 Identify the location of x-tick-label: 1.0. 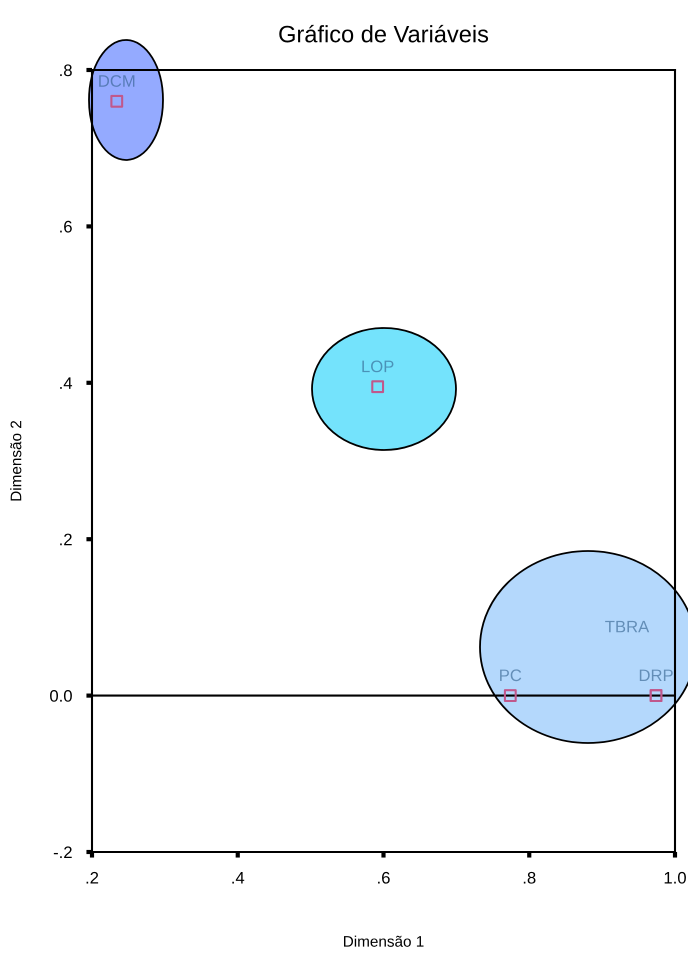
(675, 878).